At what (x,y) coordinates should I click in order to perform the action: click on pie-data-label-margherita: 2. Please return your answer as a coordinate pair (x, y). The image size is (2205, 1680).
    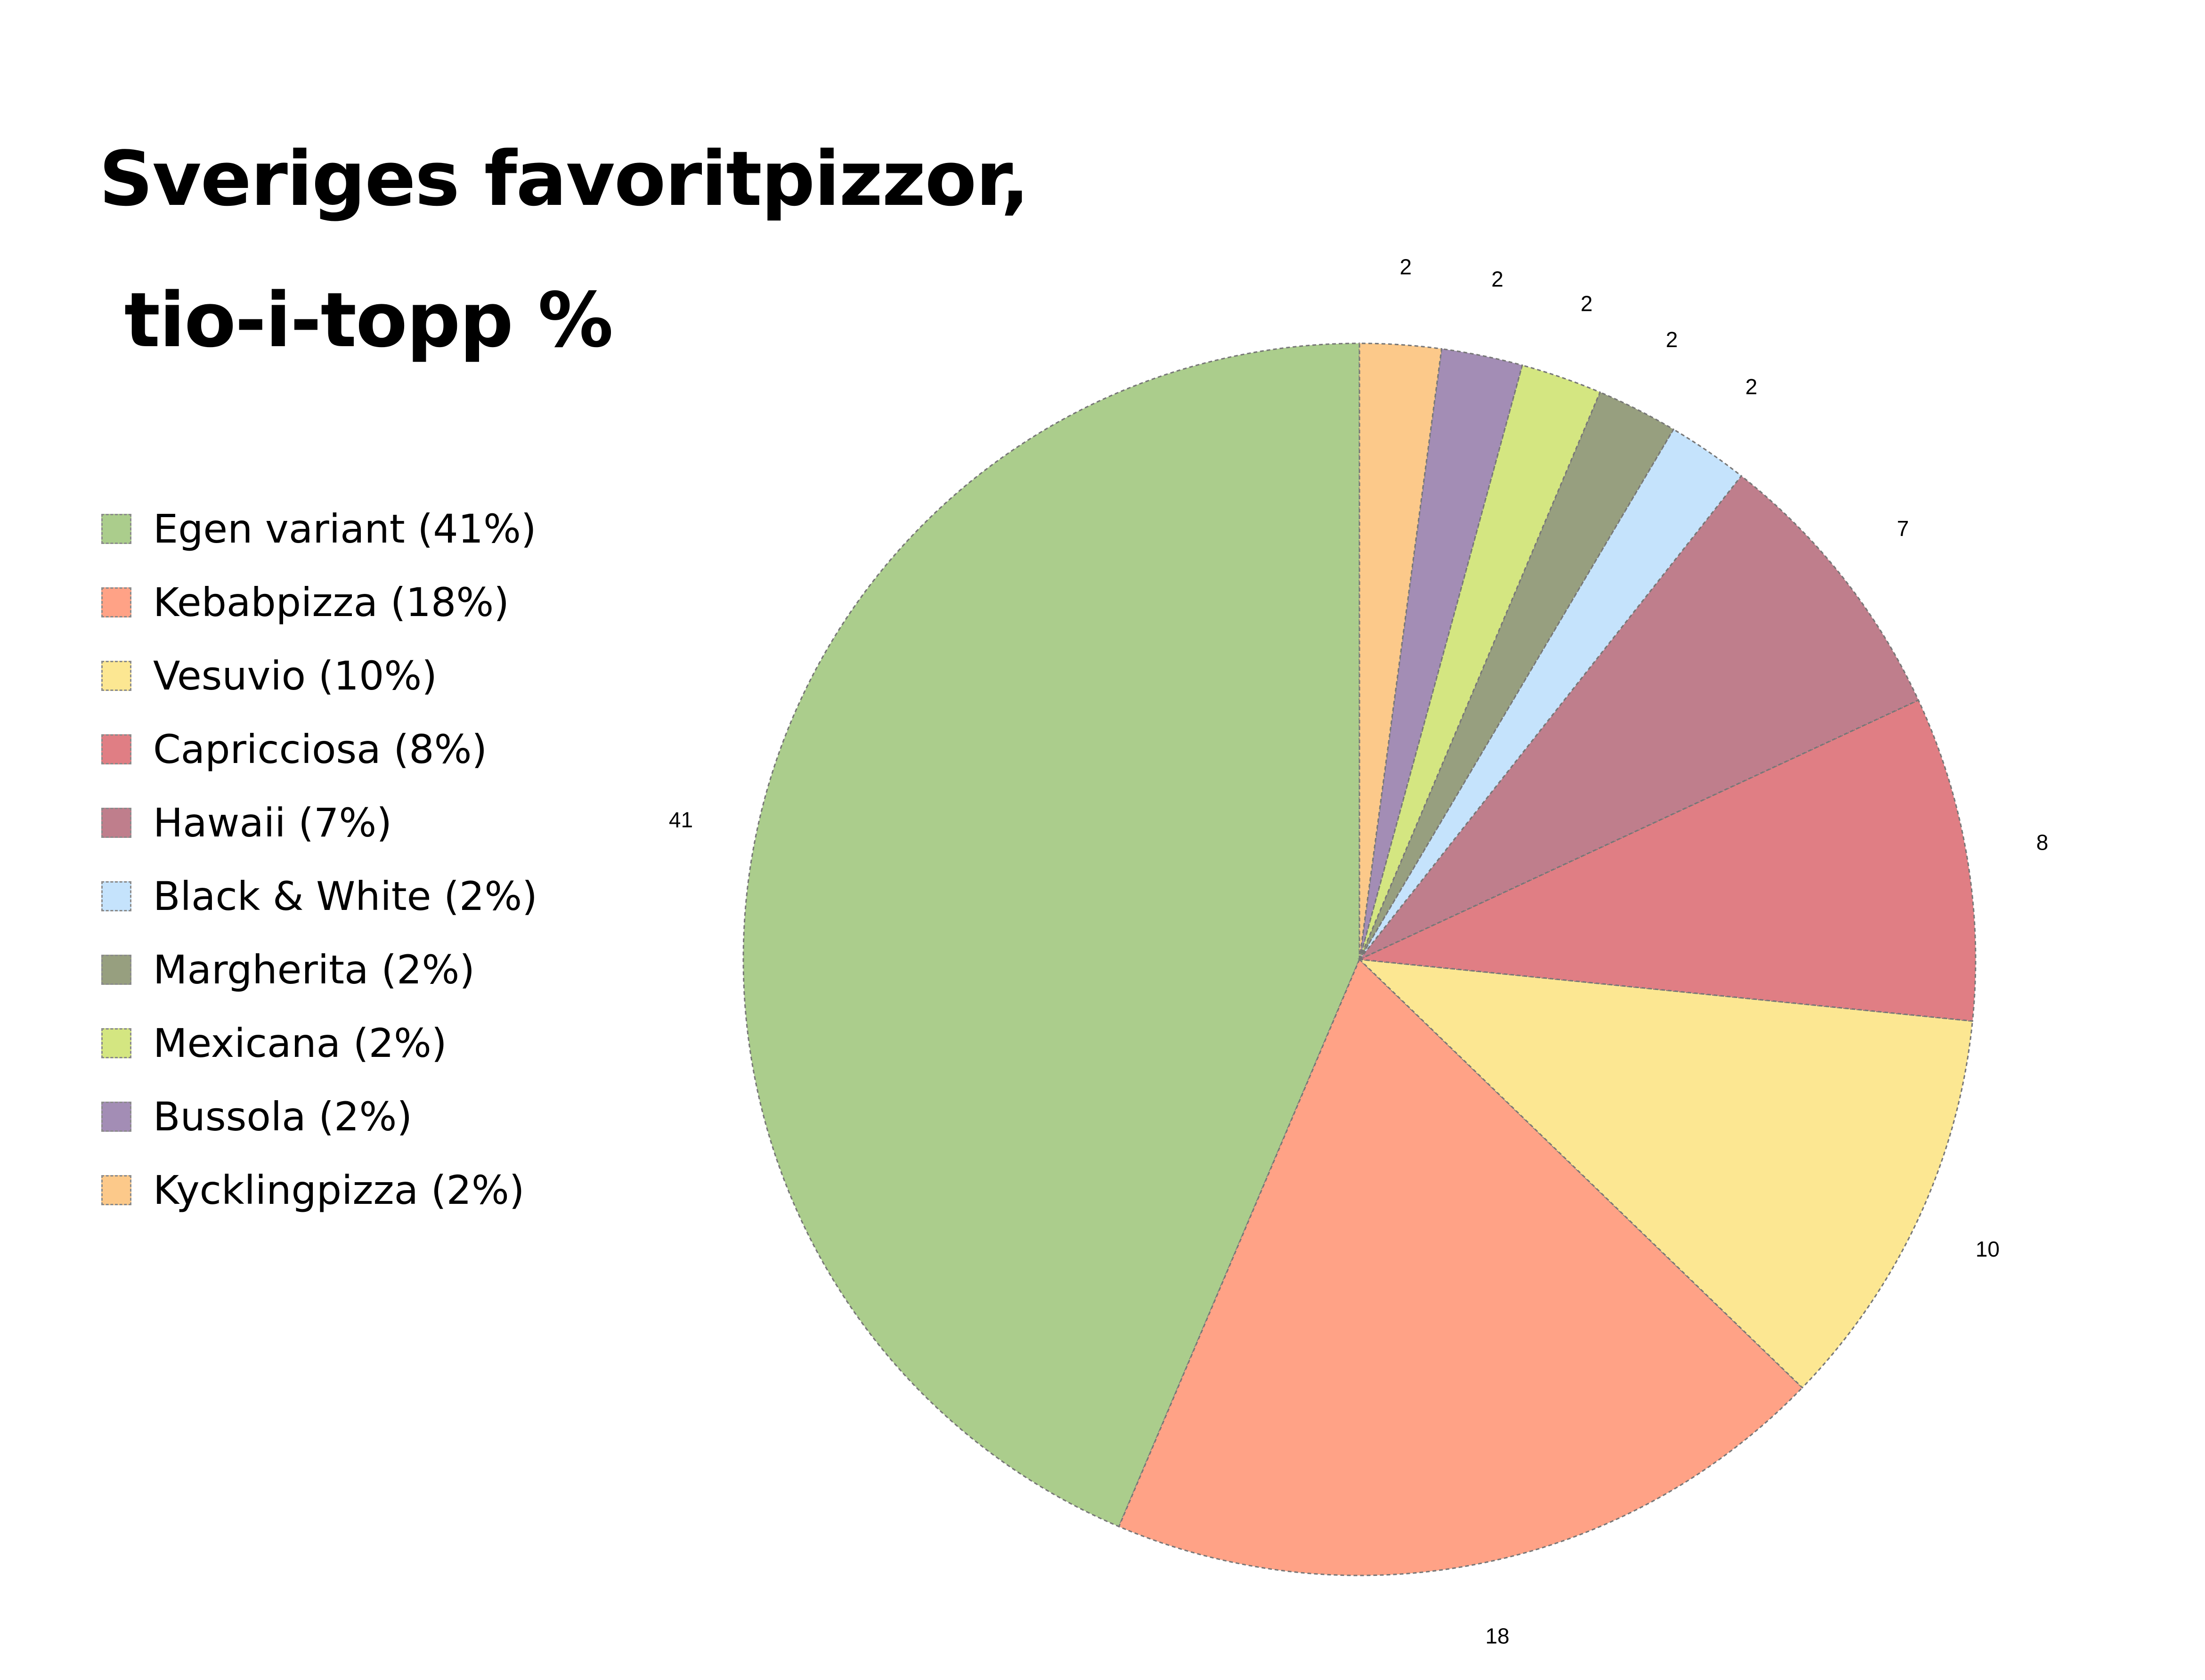
    Looking at the image, I should click on (1672, 339).